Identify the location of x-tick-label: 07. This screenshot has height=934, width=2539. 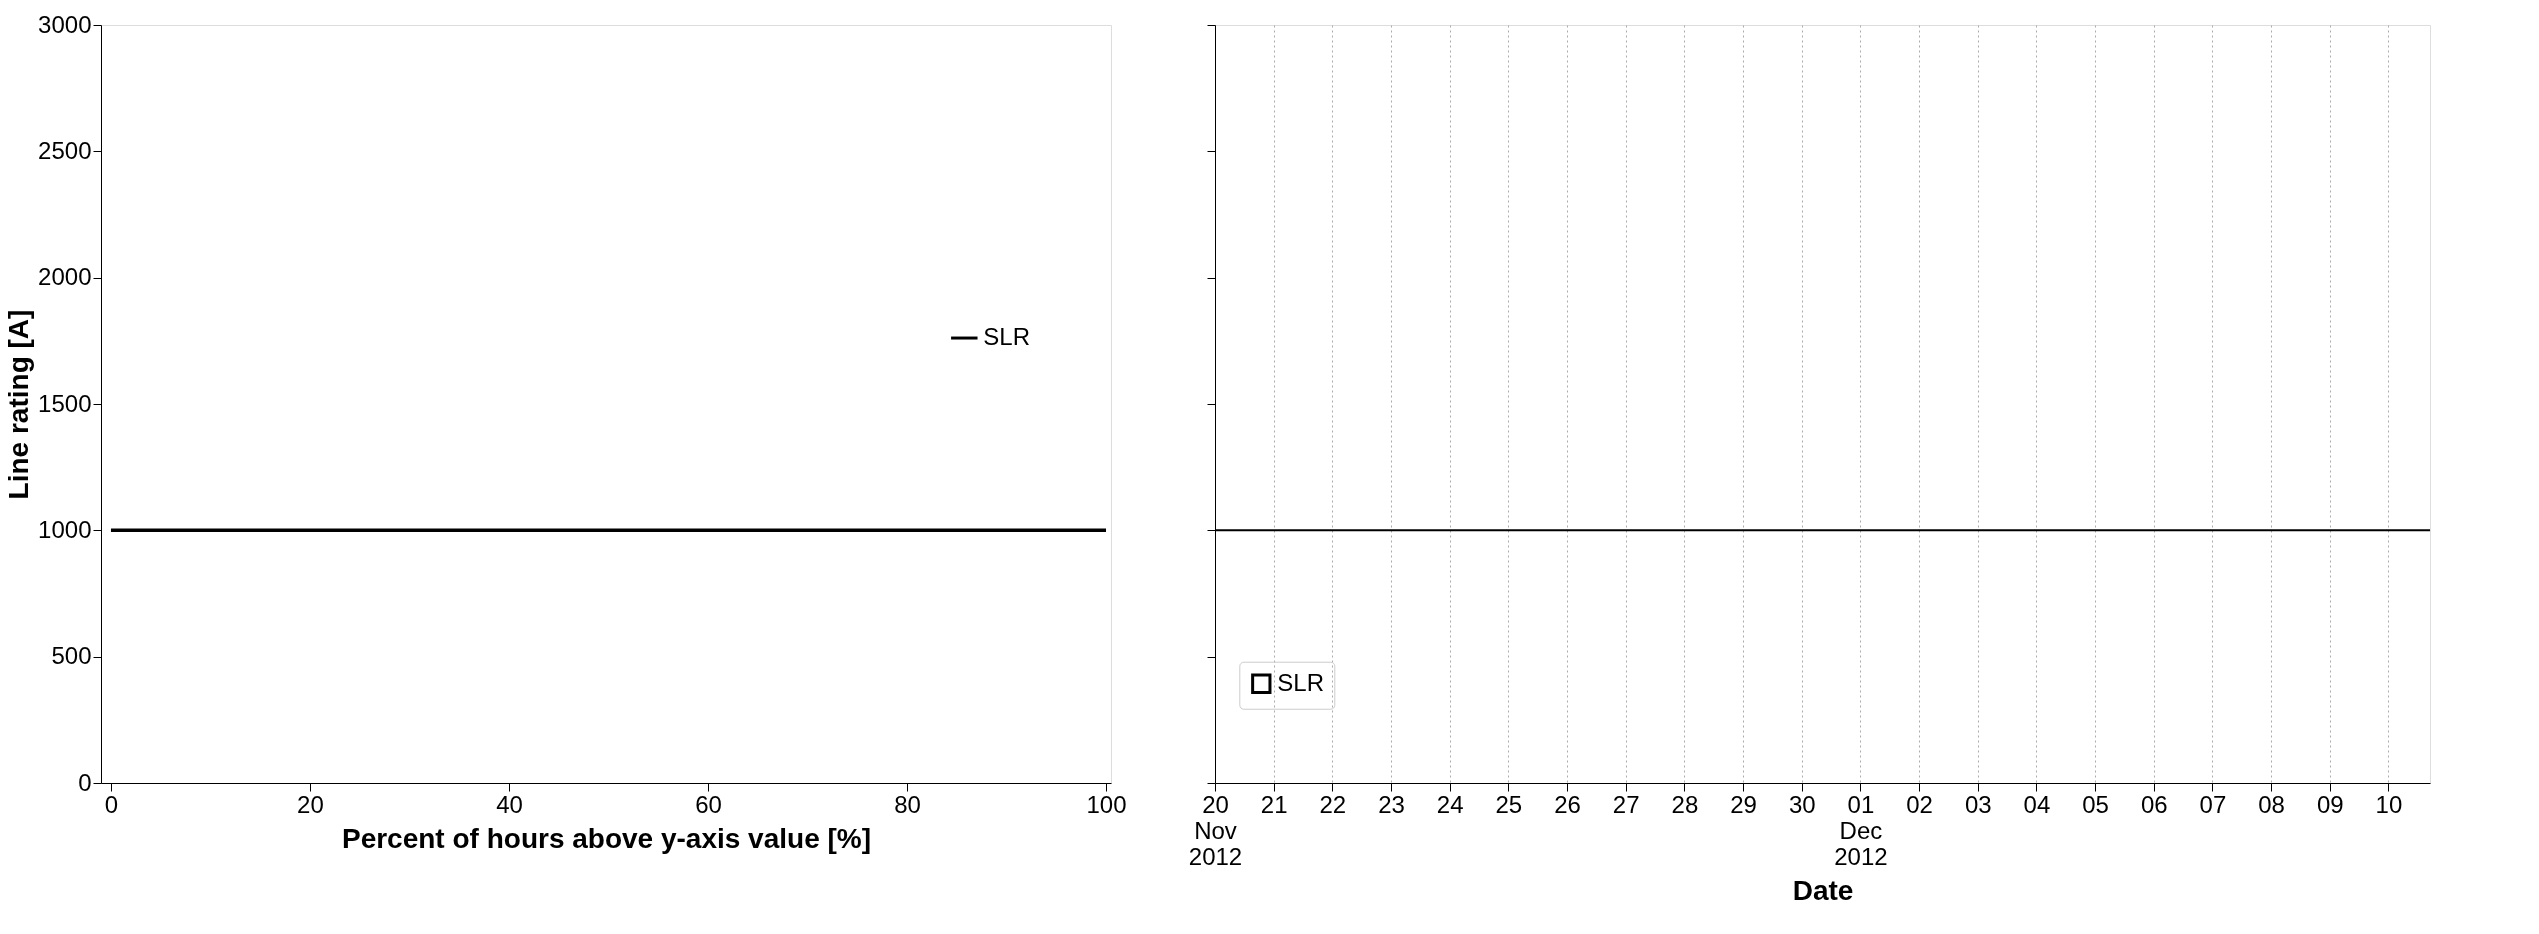
(2213, 804).